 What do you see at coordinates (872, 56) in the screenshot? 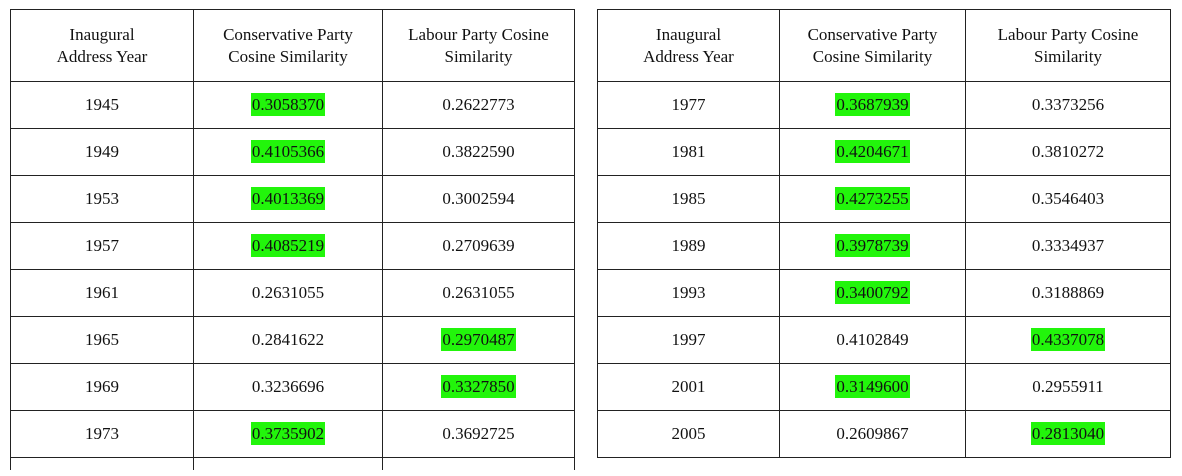
I see `header-text-line: Cosine Similarity` at bounding box center [872, 56].